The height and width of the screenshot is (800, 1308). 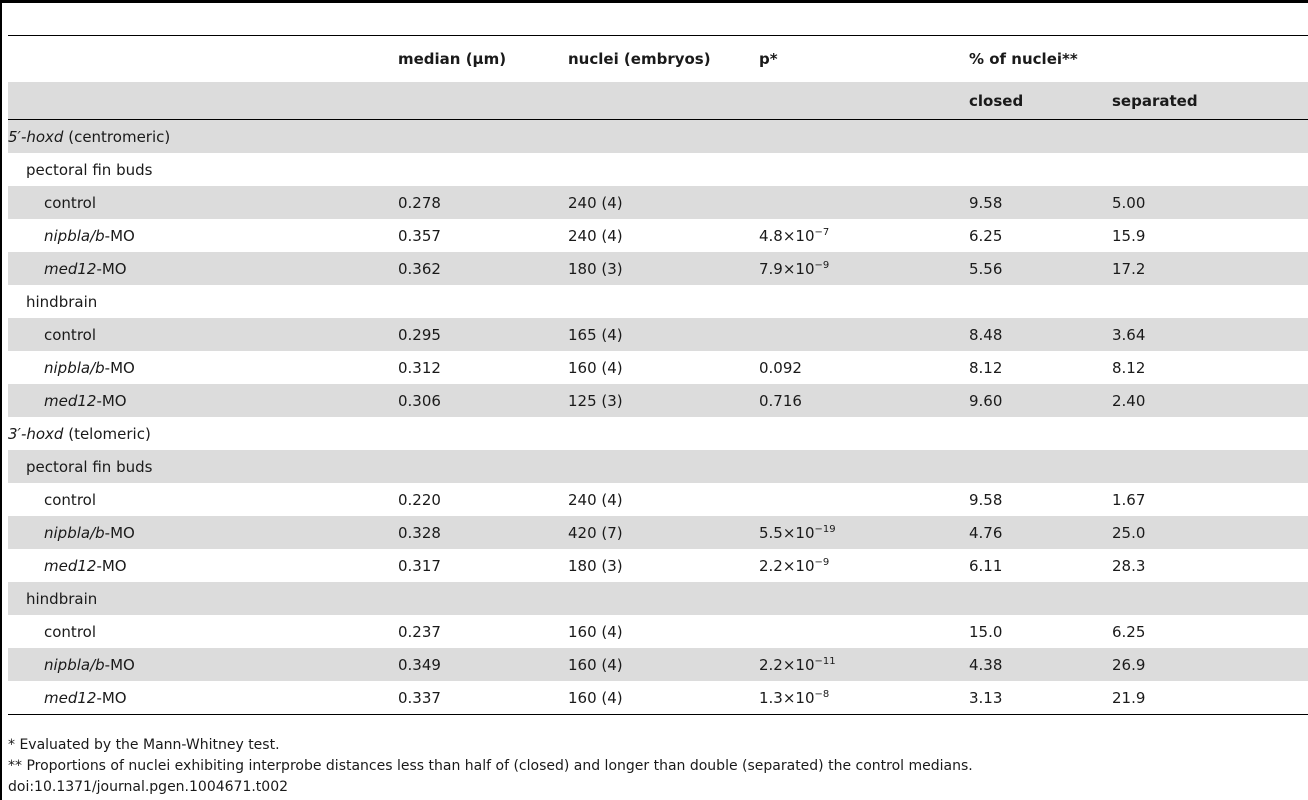 What do you see at coordinates (1023, 59) in the screenshot?
I see `header-pct-nuclei: % of nuclei**` at bounding box center [1023, 59].